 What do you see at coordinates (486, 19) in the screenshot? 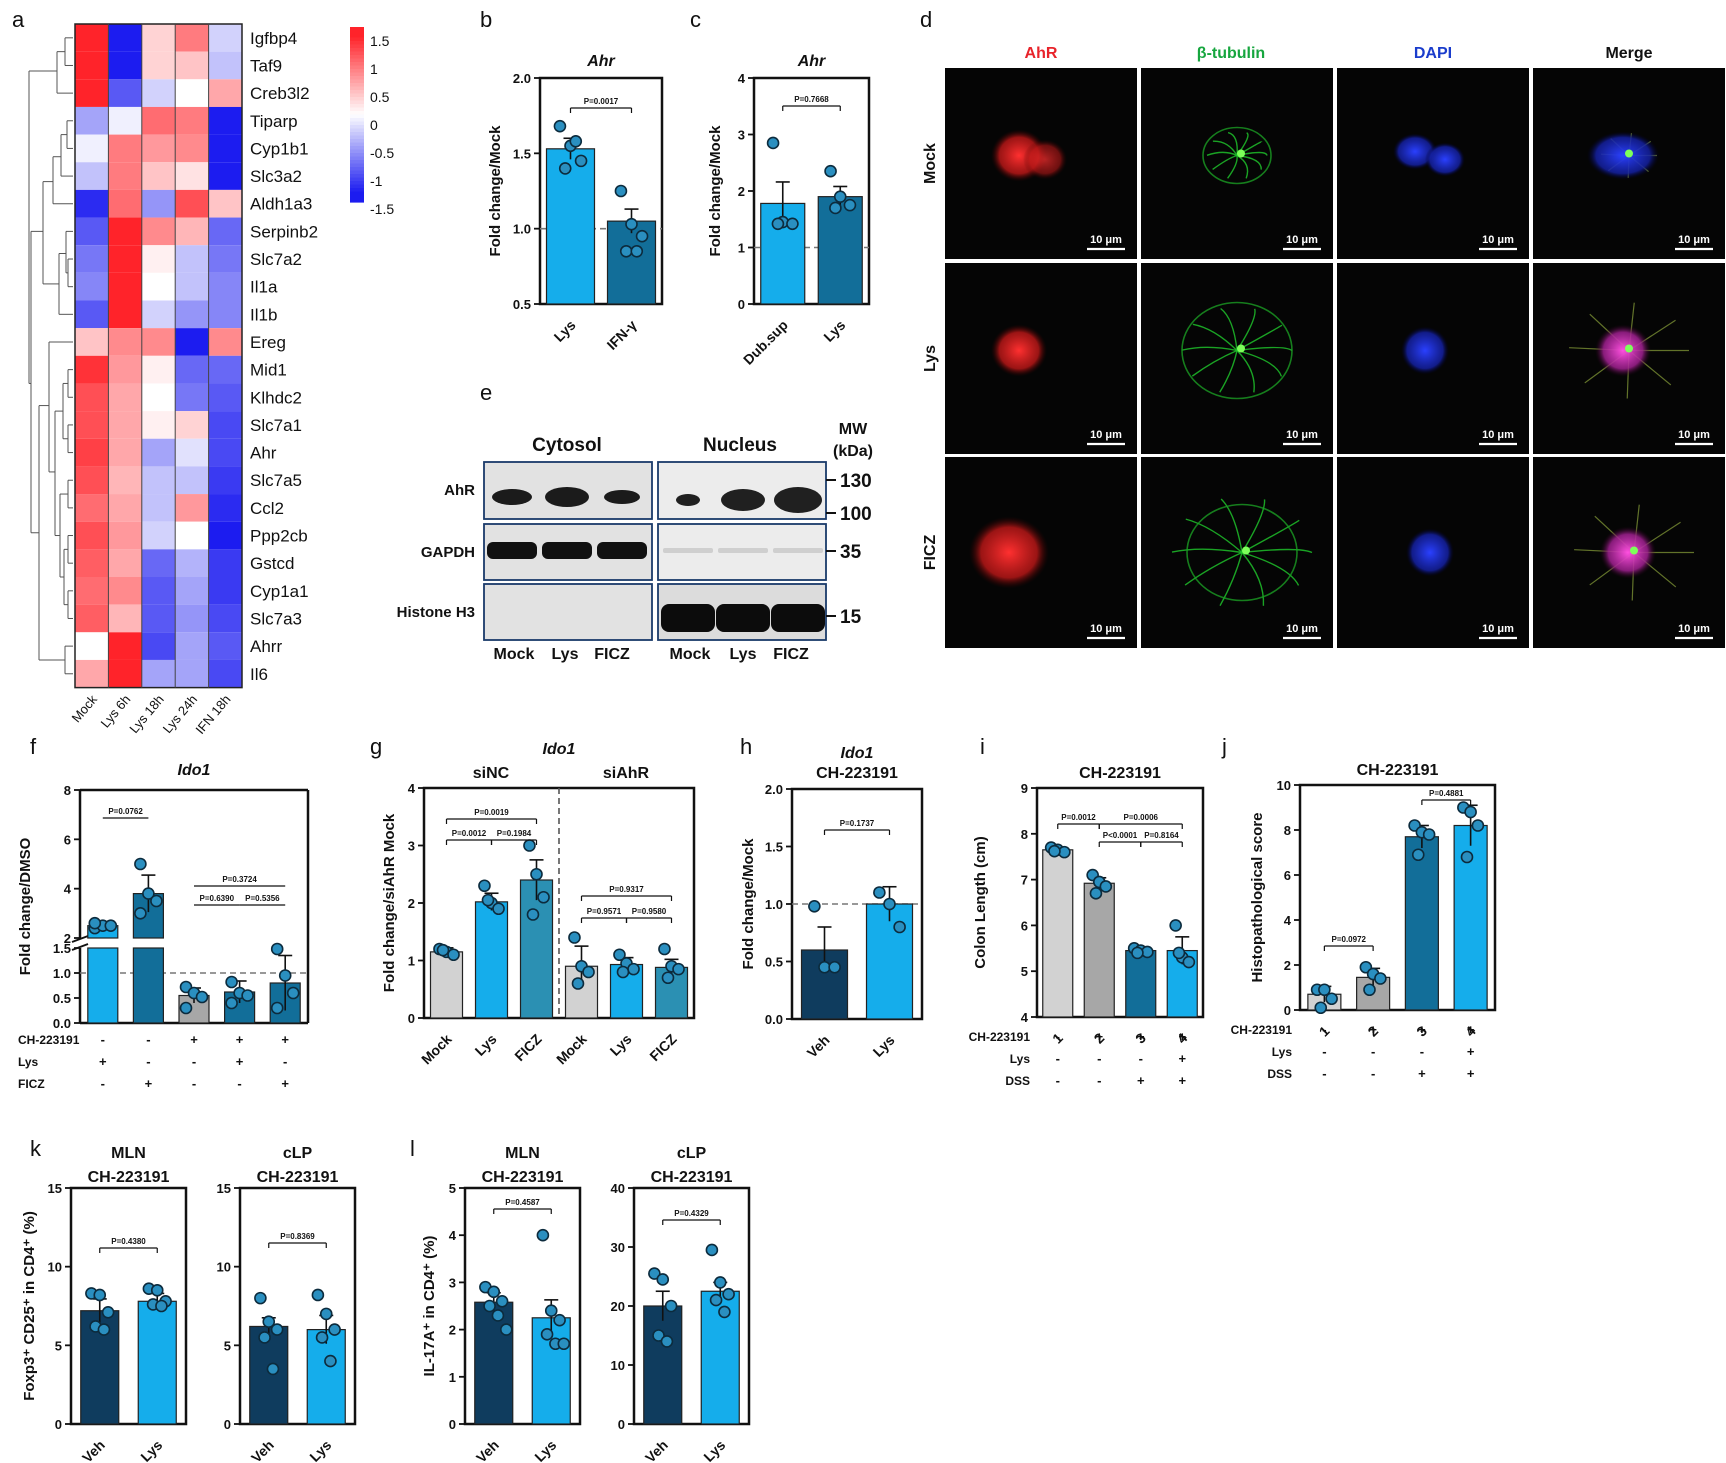
I see `panel-letter-b: b` at bounding box center [486, 19].